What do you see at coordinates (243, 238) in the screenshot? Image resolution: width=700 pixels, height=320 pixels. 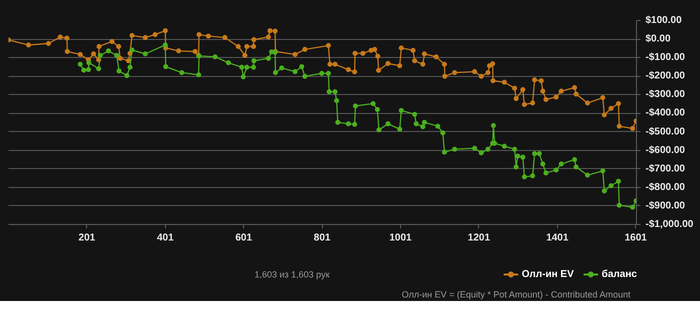 I see `x-tick-label: 601` at bounding box center [243, 238].